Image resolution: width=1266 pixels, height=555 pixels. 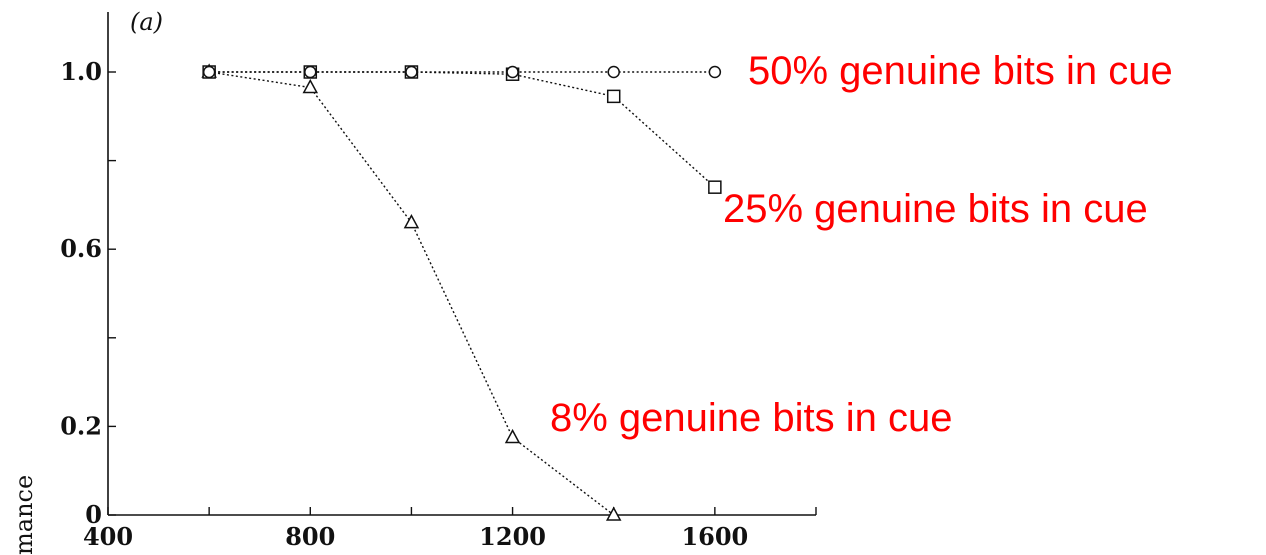 What do you see at coordinates (960, 71) in the screenshot?
I see `annotation-circle: 50% genuine bits in cue` at bounding box center [960, 71].